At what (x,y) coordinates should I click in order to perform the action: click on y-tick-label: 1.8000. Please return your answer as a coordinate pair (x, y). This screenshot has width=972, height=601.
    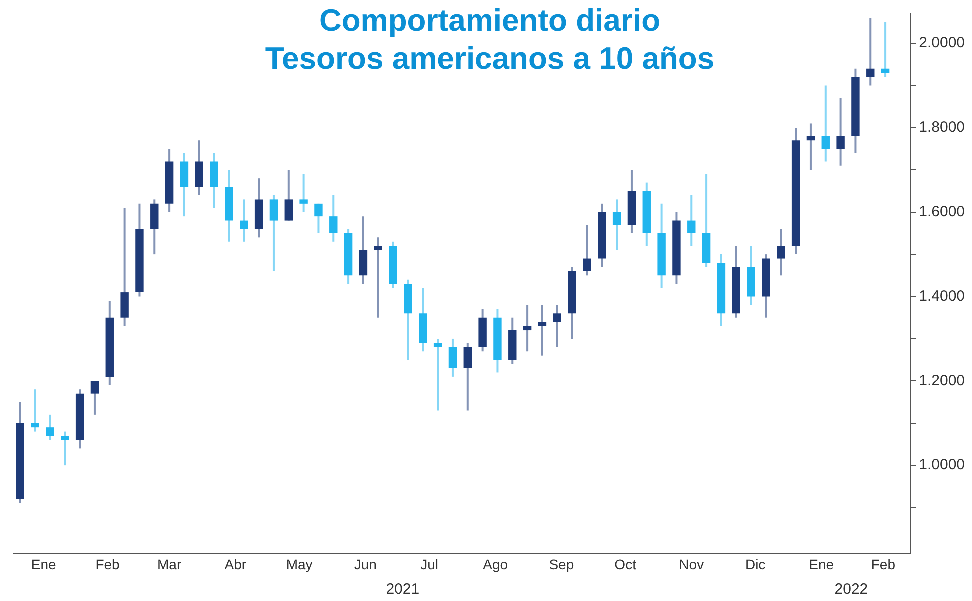
    Looking at the image, I should click on (942, 127).